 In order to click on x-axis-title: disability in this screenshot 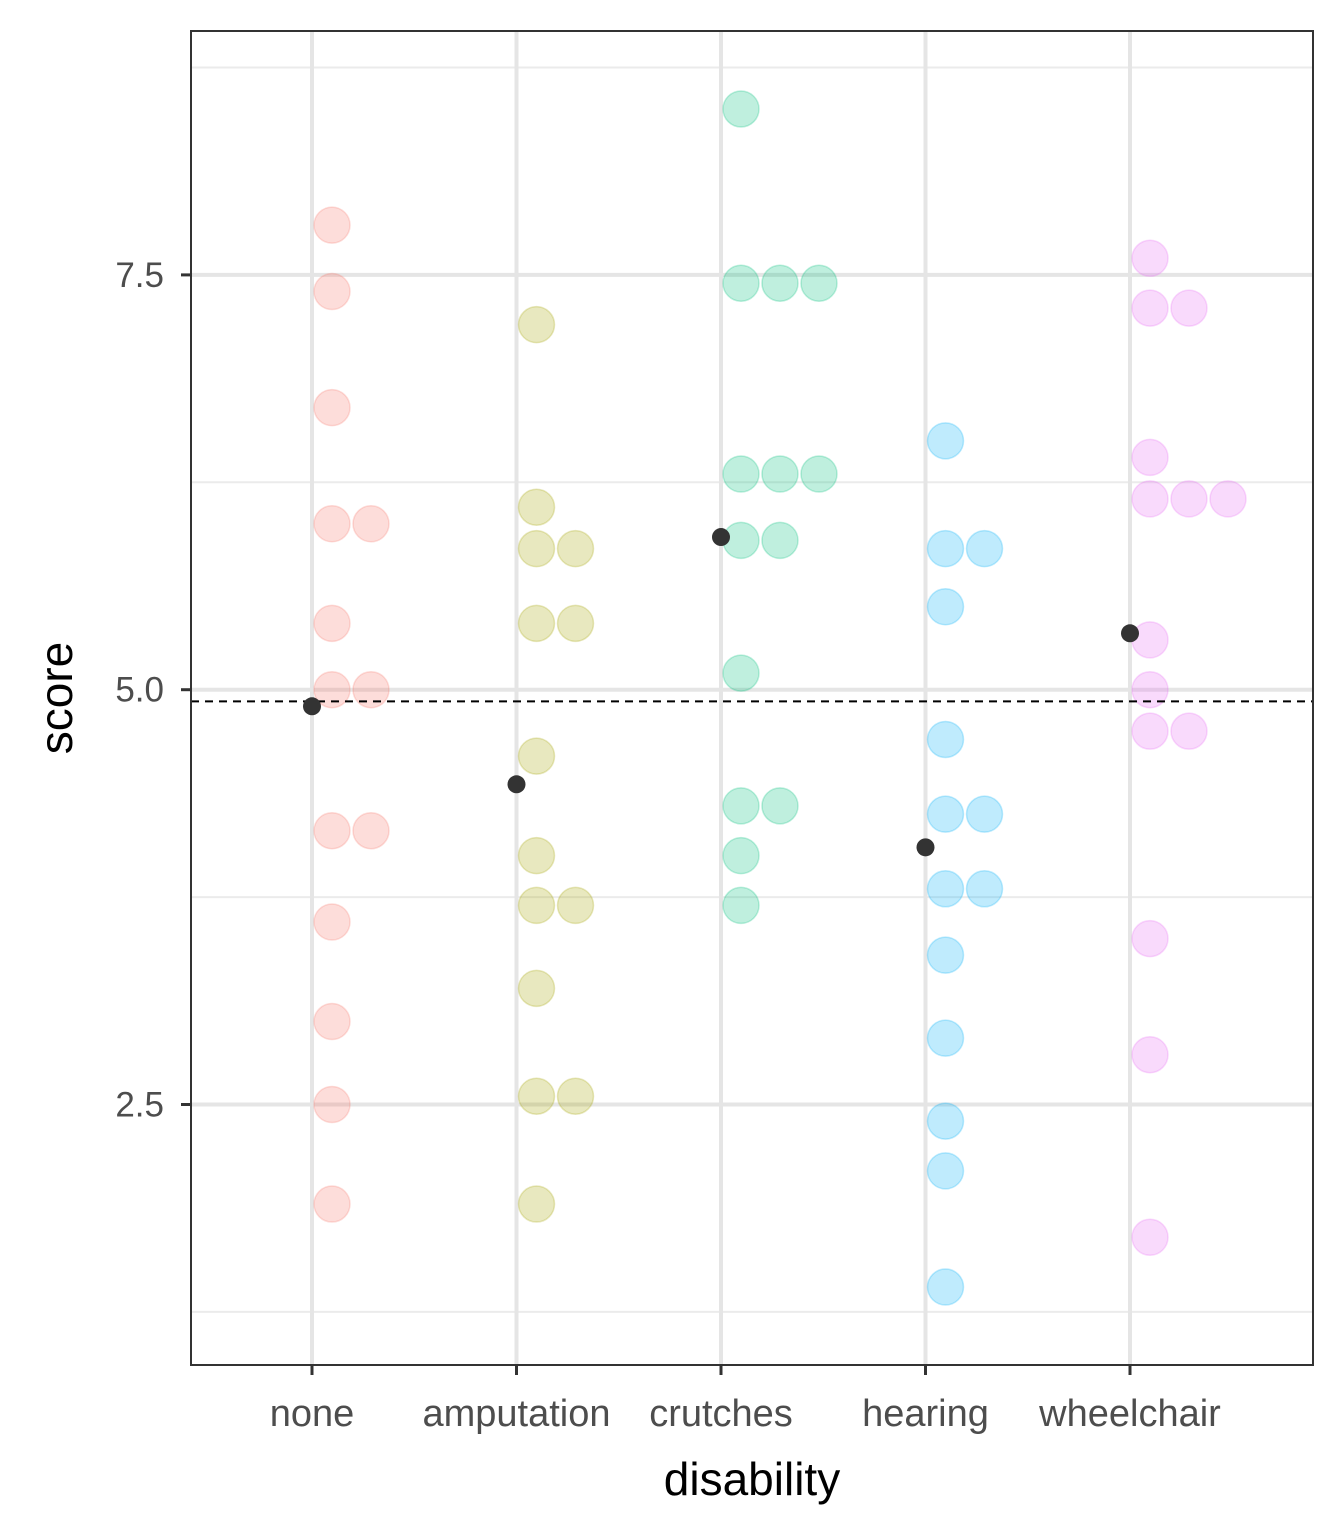, I will do `click(752, 1479)`.